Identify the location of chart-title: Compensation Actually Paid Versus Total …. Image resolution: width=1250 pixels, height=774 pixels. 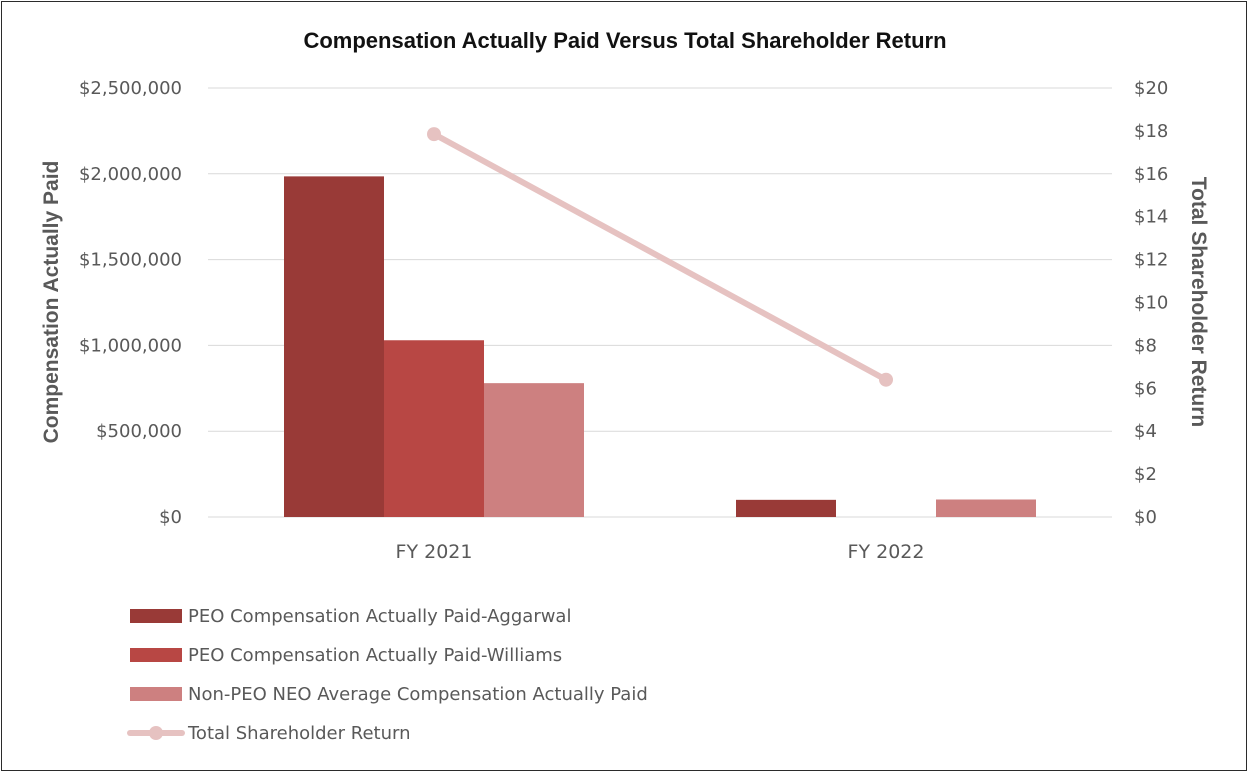
(624, 40).